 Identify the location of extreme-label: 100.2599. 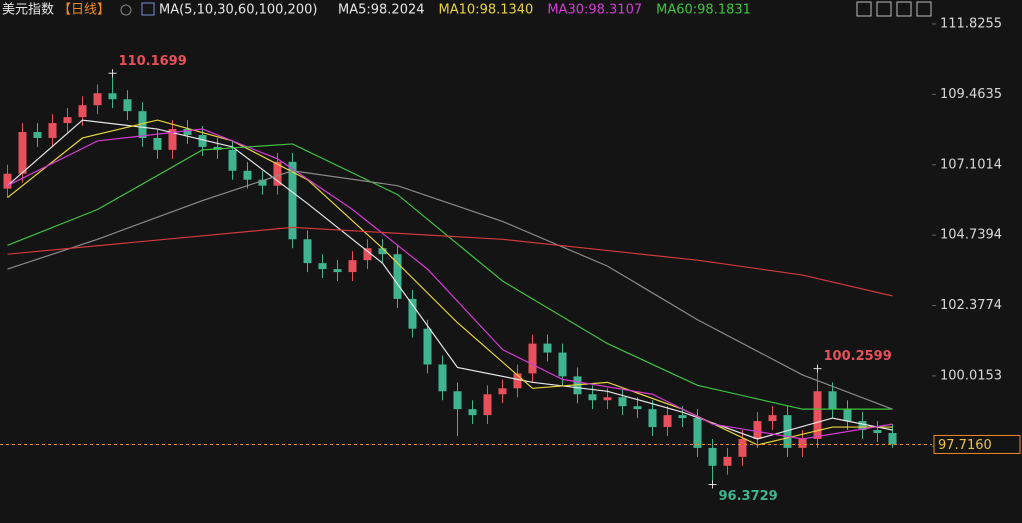
(858, 356).